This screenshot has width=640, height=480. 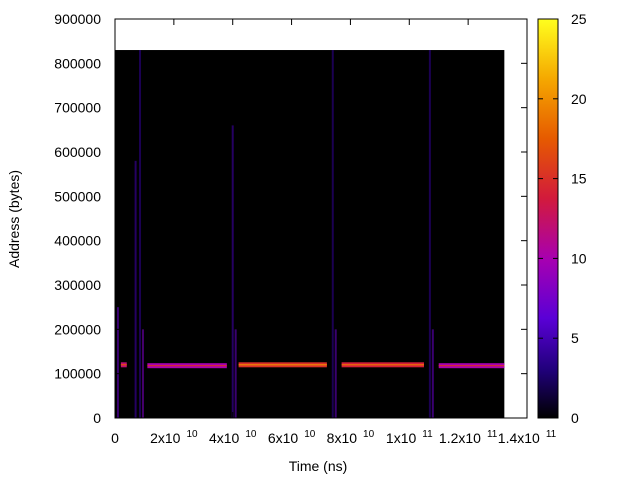 What do you see at coordinates (233, 437) in the screenshot?
I see `x-tick-label: 4x10 10` at bounding box center [233, 437].